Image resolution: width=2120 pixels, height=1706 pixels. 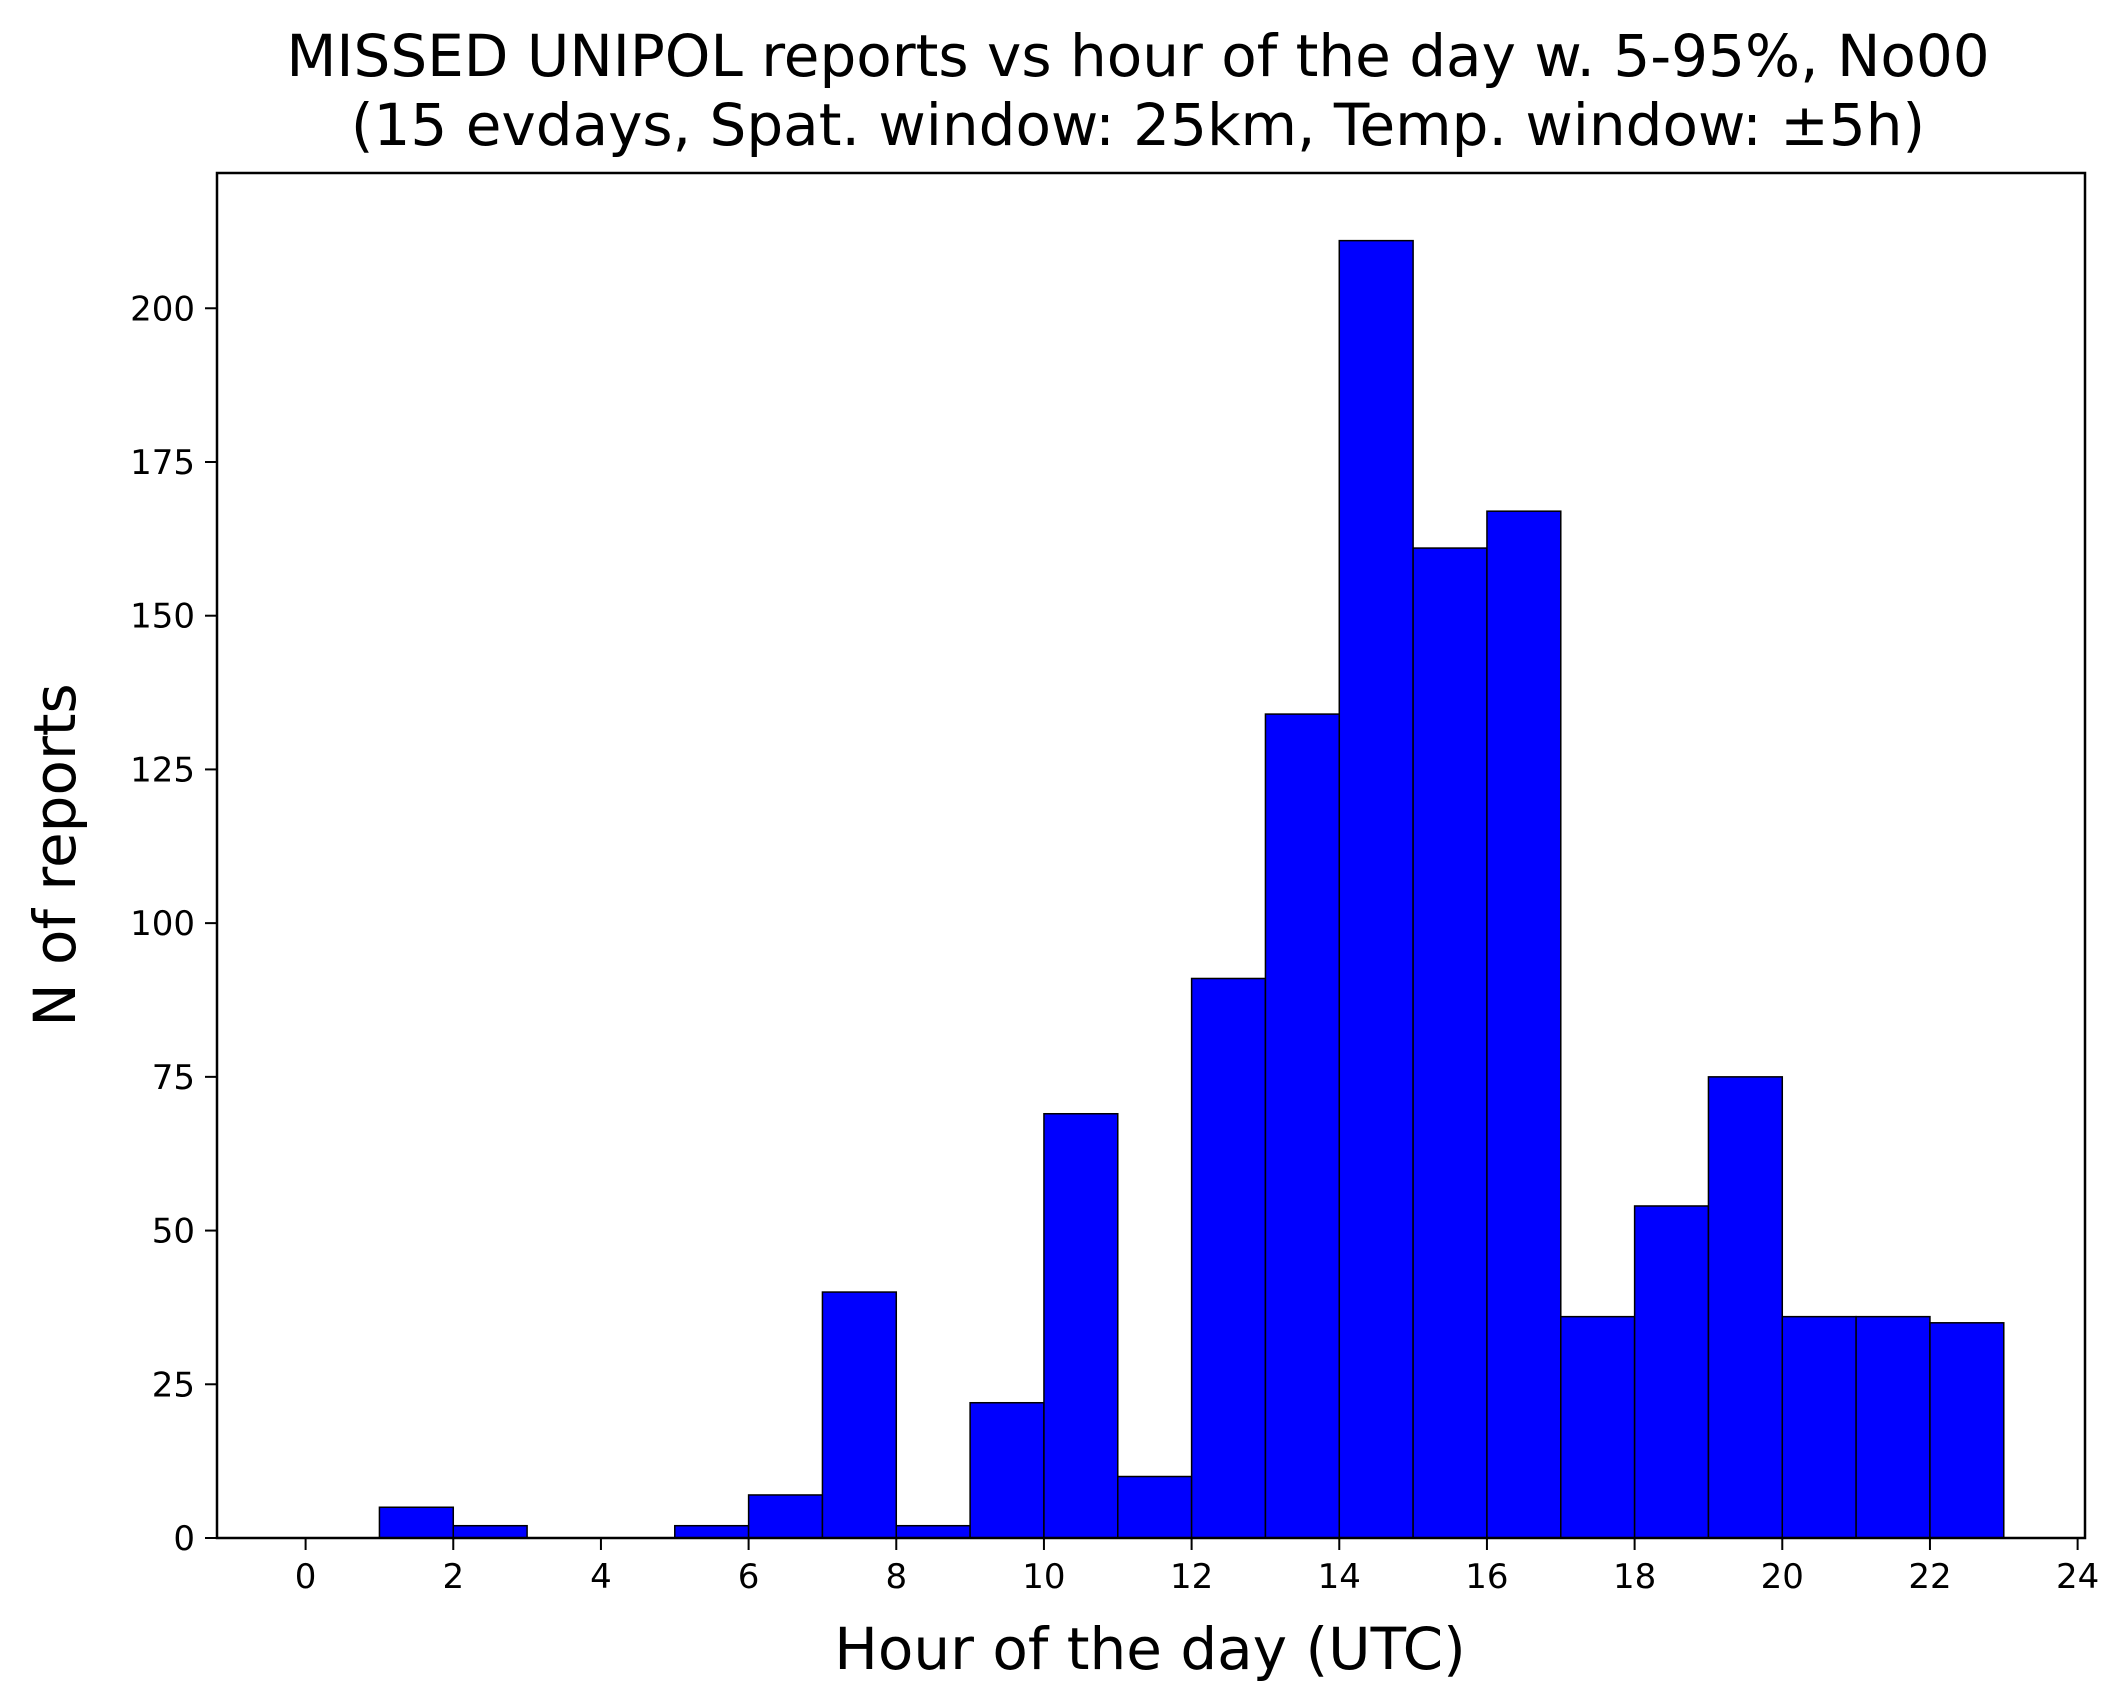 I want to click on x-ticks: 0 2 4 6 8 10 12 14 16 18 20 22 24, so click(x=1197, y=1567).